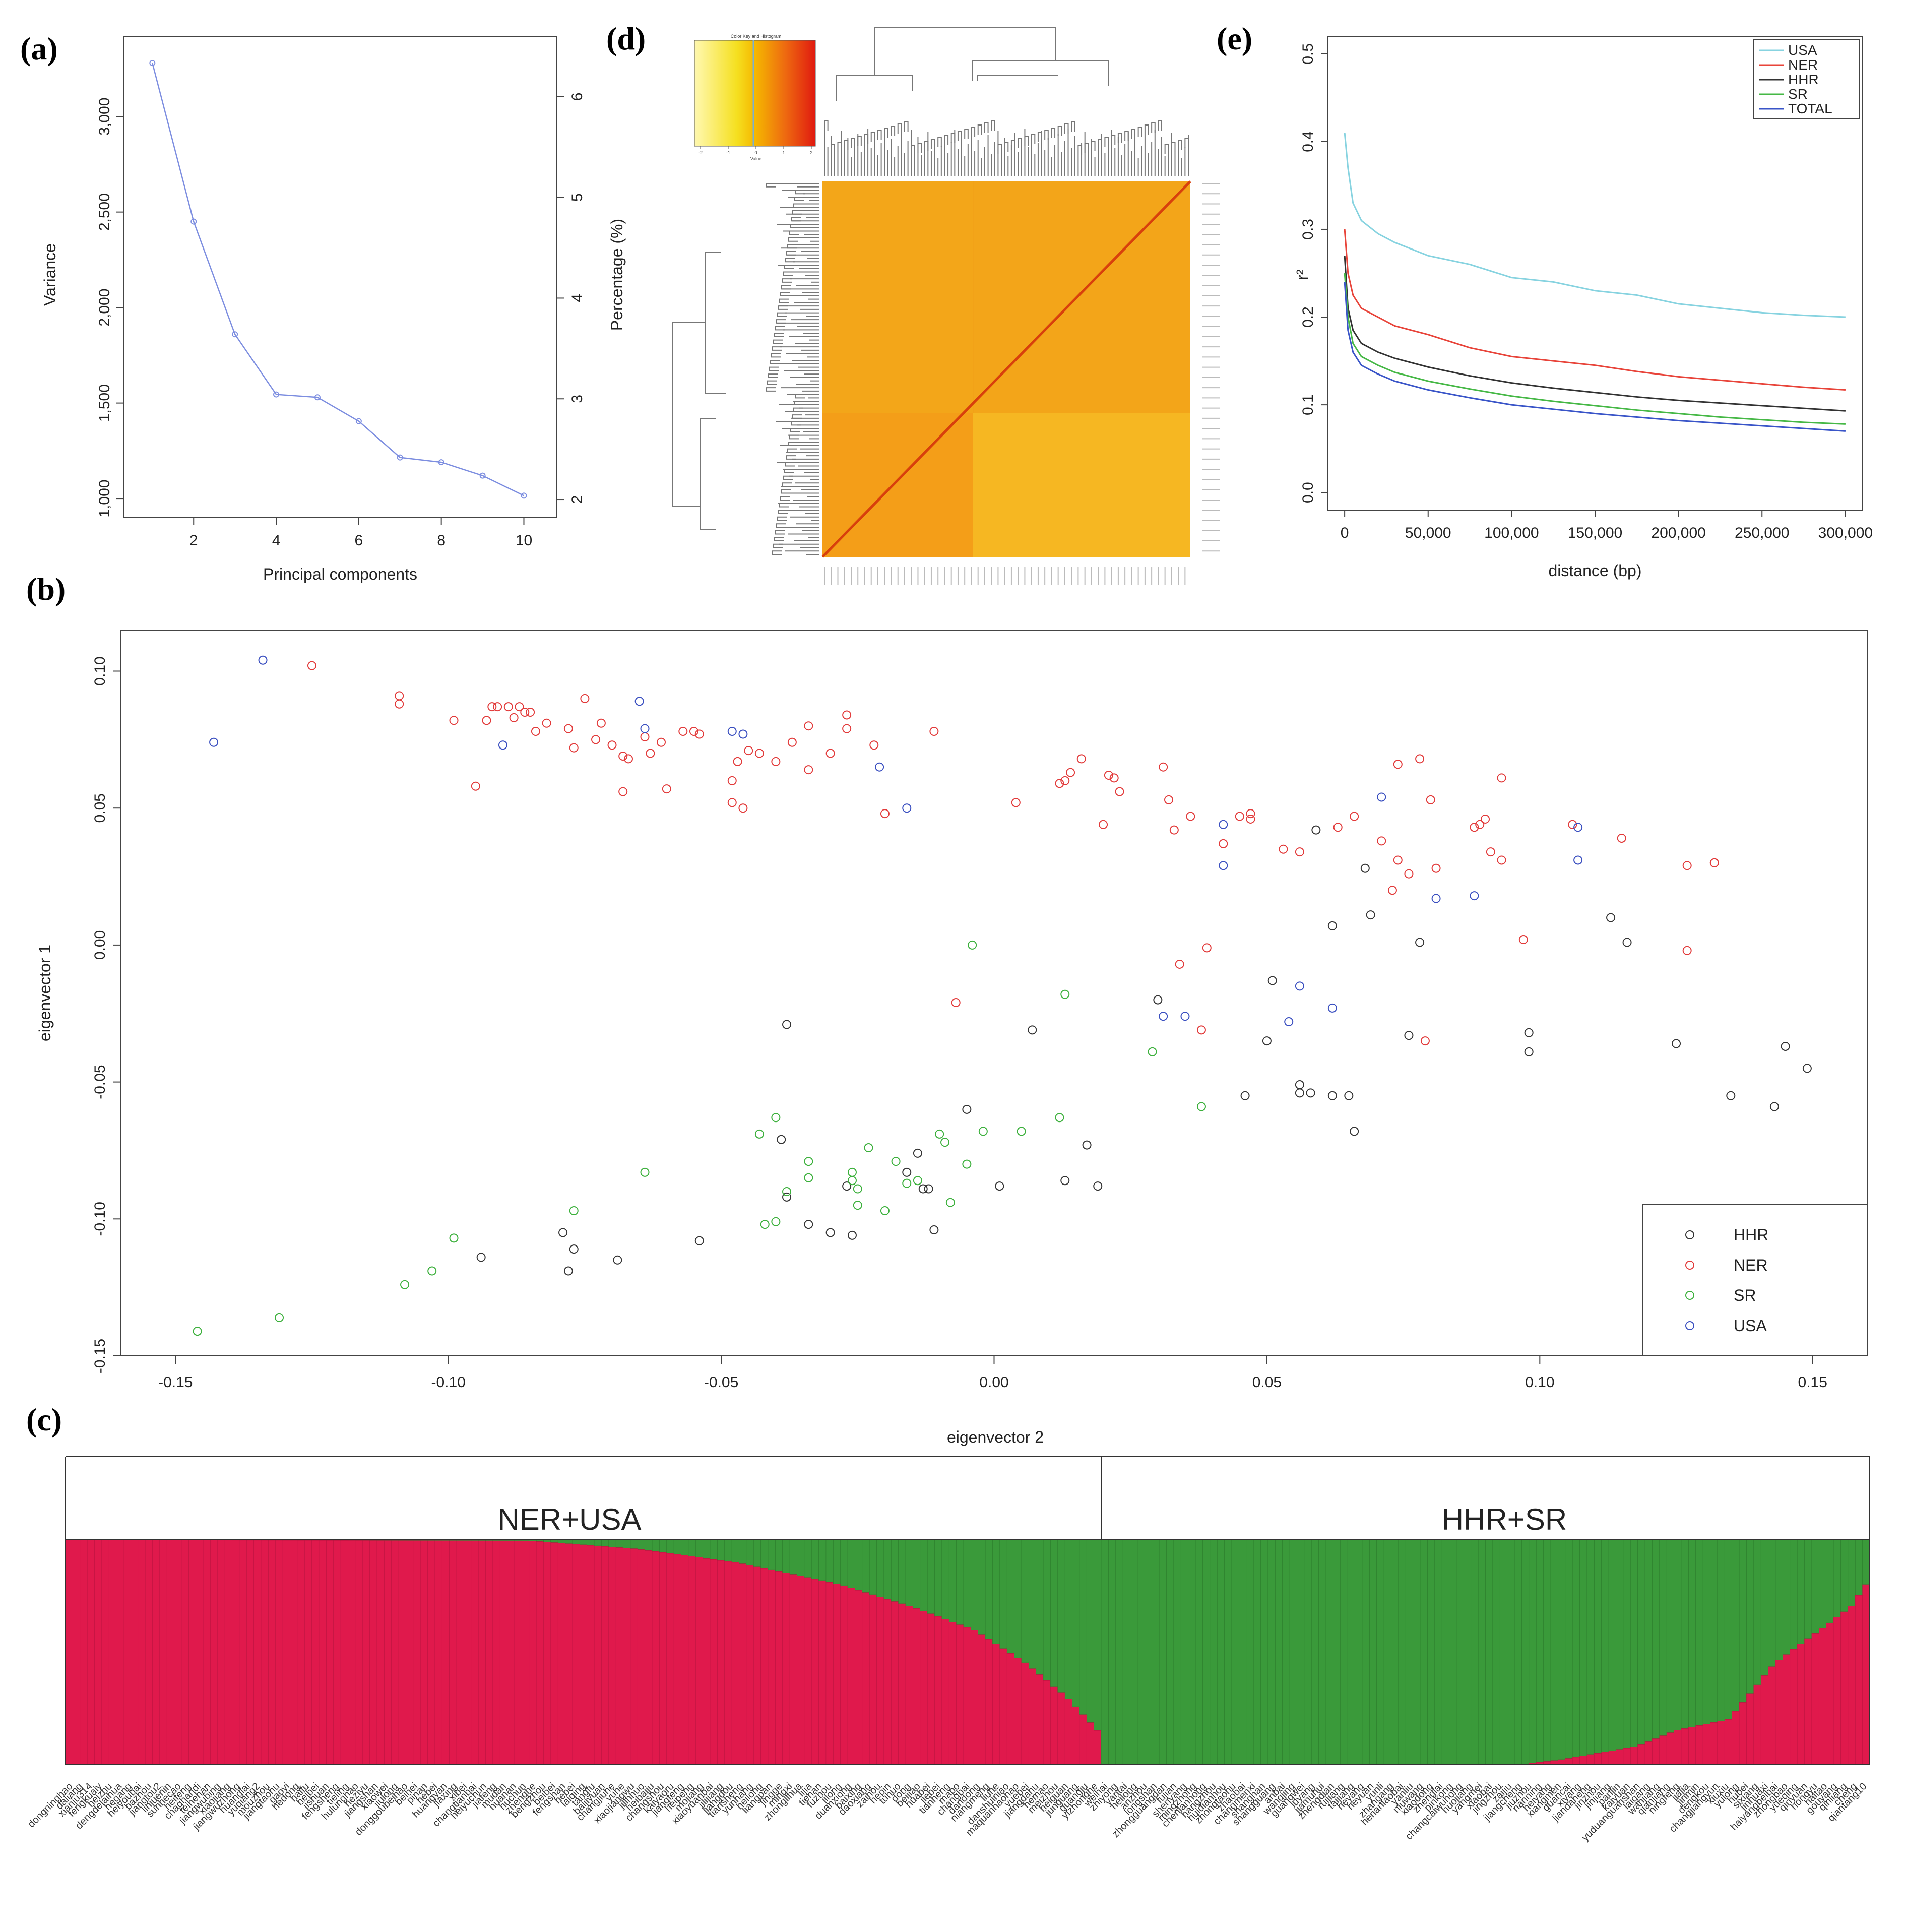 Image resolution: width=1905 pixels, height=1932 pixels. I want to click on panel-label-a: (a), so click(39, 49).